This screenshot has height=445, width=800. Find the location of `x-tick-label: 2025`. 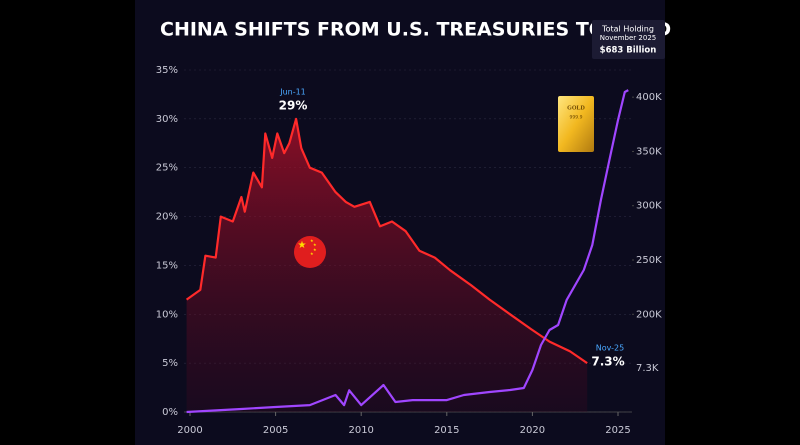

x-tick-label: 2025 is located at coordinates (617, 430).